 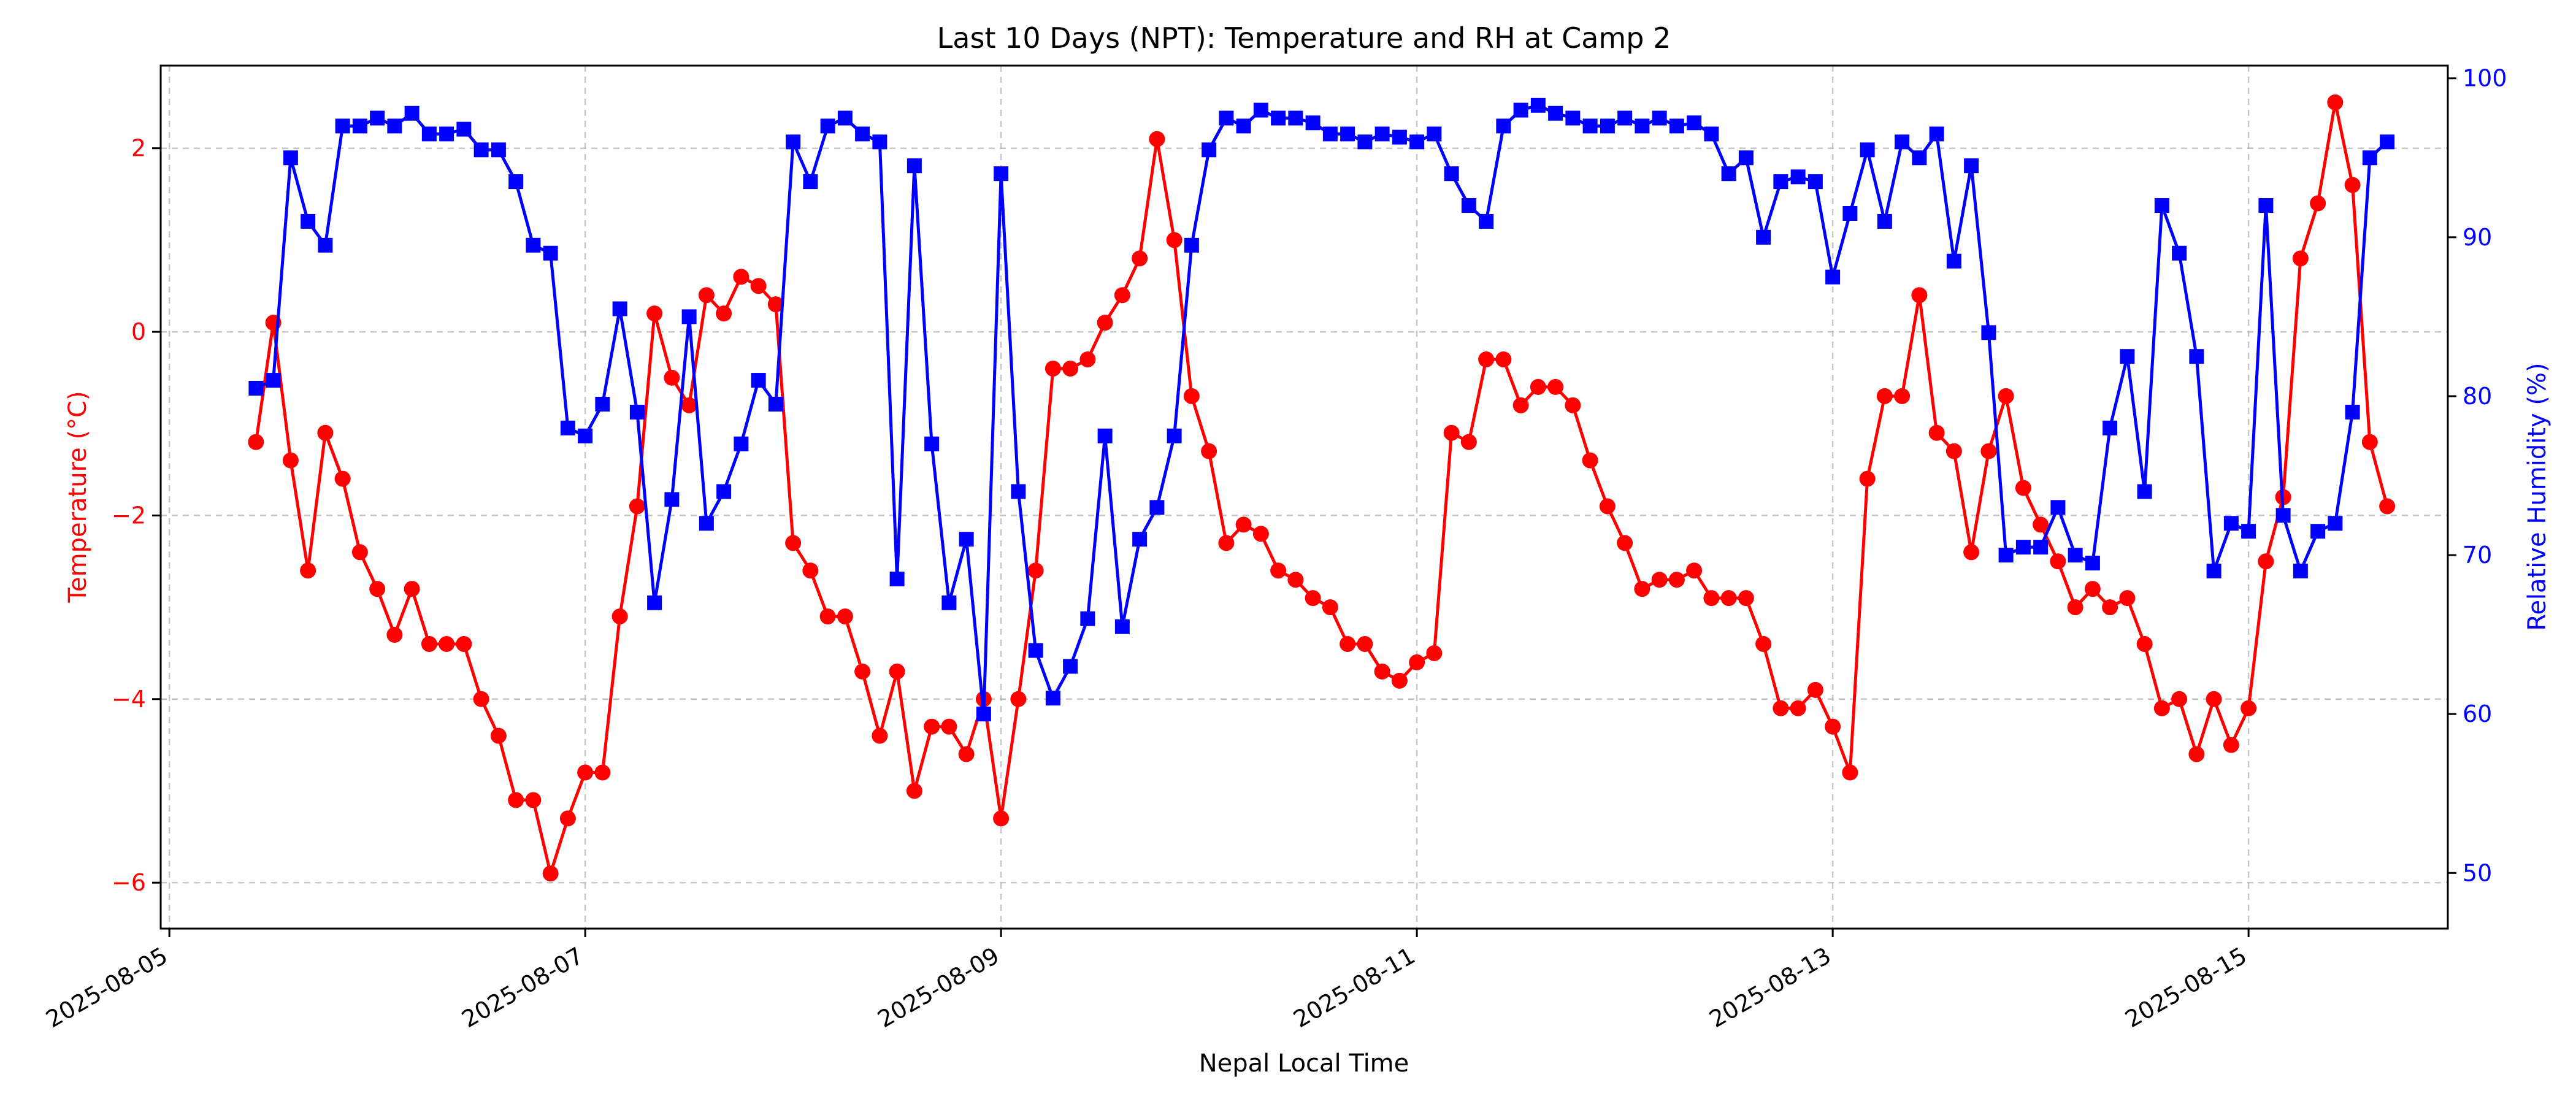 I want to click on y-right-axis-label: Relative Humidity (%), so click(x=2537, y=496).